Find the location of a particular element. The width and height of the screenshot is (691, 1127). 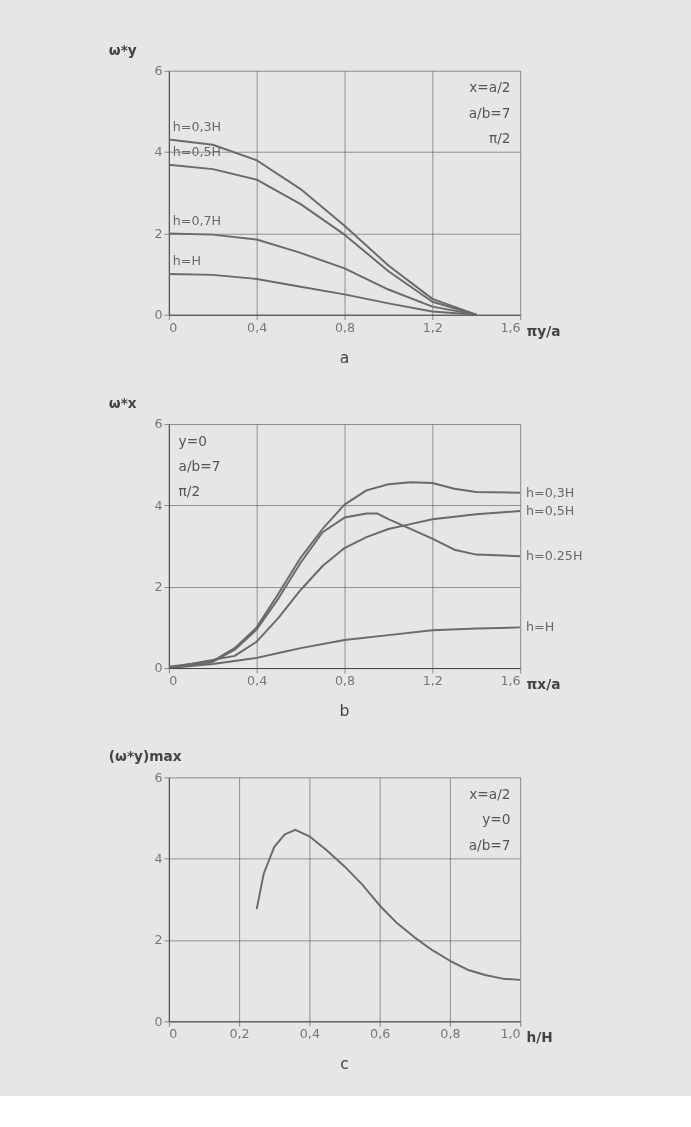

x-axis-title: πx/a is located at coordinates (543, 684).